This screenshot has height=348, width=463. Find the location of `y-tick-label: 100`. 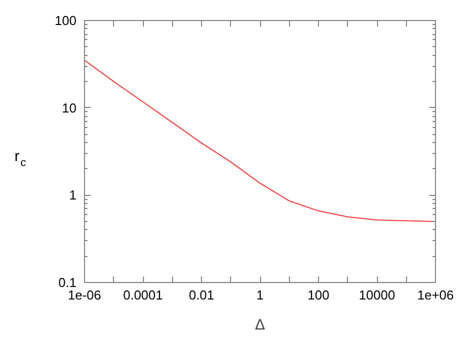

y-tick-label: 100 is located at coordinates (65, 20).